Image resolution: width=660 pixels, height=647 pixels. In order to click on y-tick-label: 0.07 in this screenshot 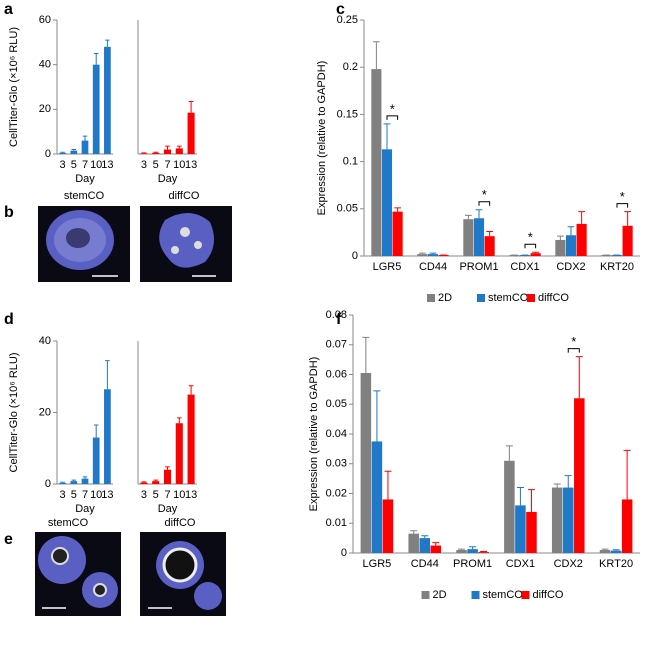, I will do `click(336, 345)`.